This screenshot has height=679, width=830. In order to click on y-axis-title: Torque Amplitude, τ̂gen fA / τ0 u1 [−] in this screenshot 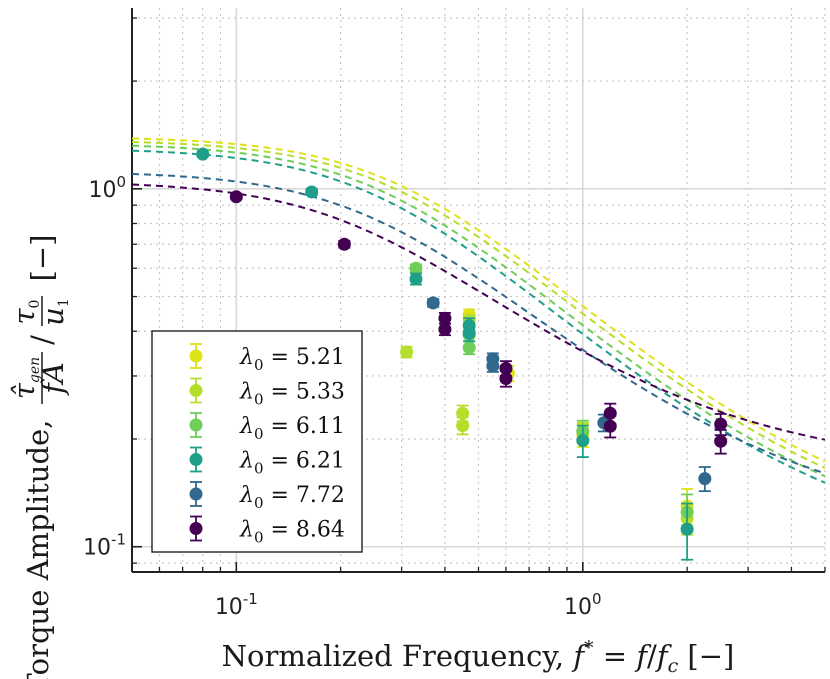, I will do `click(39, 457)`.